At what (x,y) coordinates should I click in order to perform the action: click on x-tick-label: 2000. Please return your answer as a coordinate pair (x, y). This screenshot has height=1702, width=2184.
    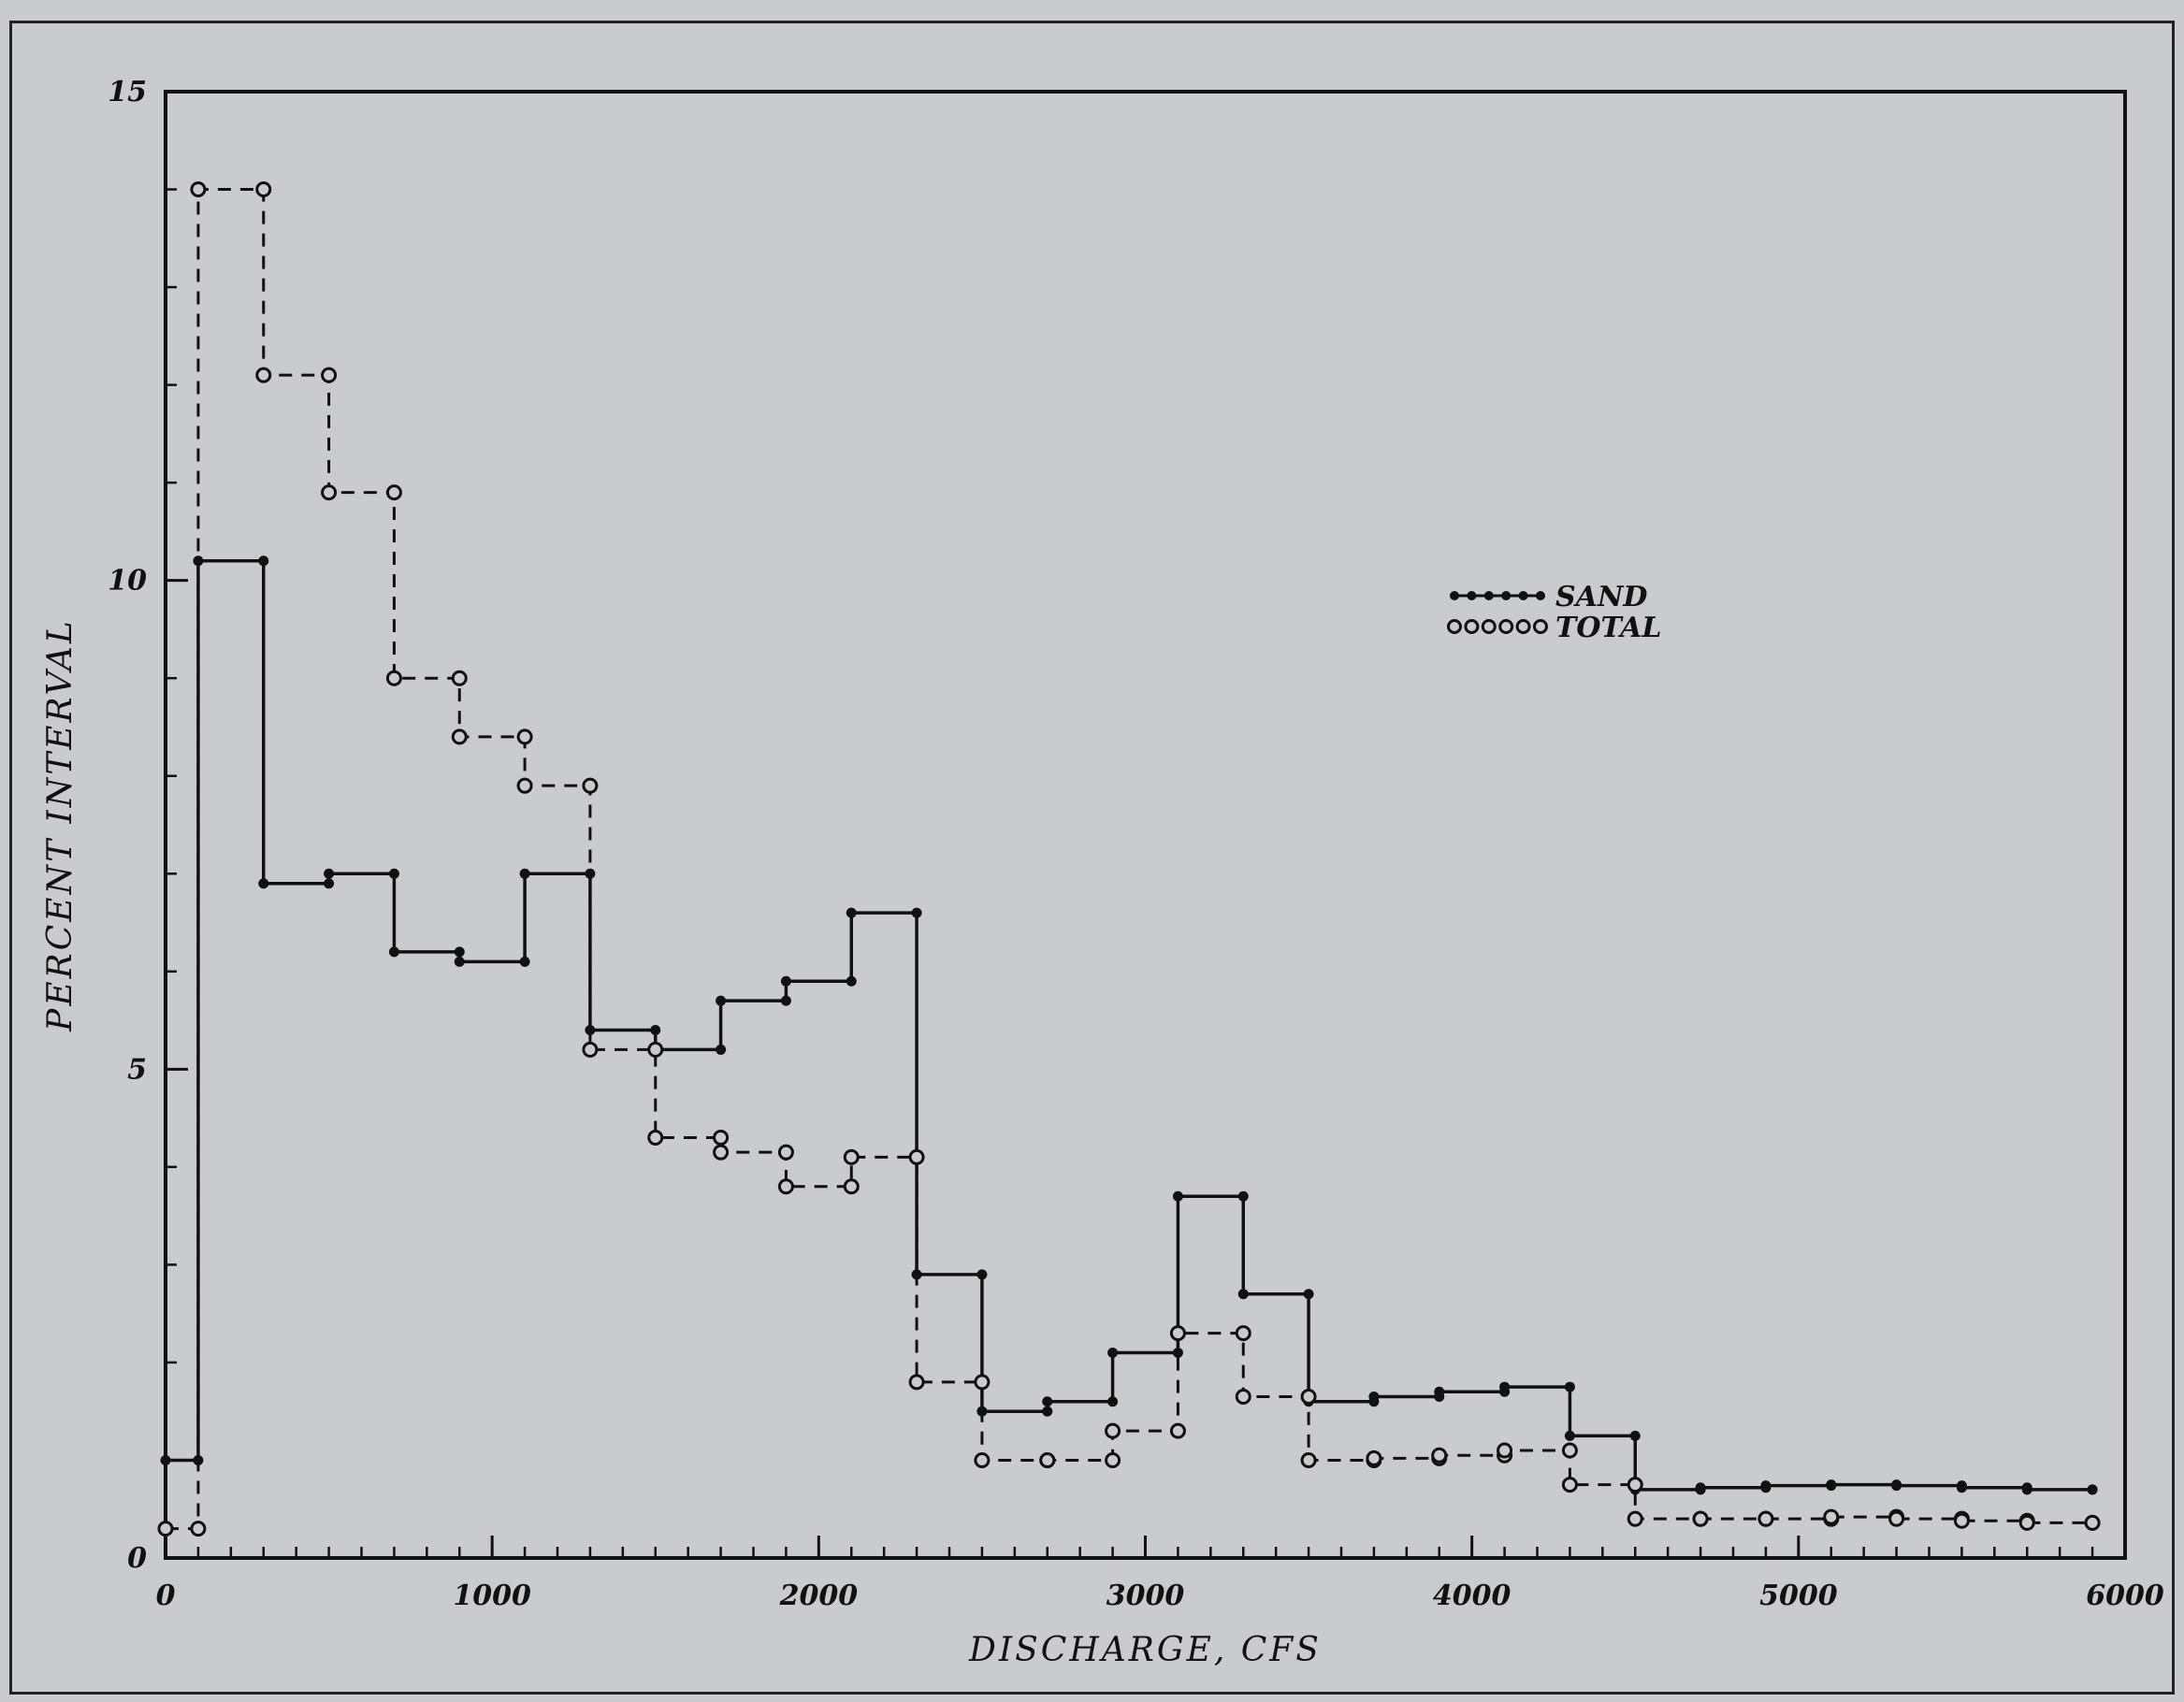
    Looking at the image, I should click on (819, 1596).